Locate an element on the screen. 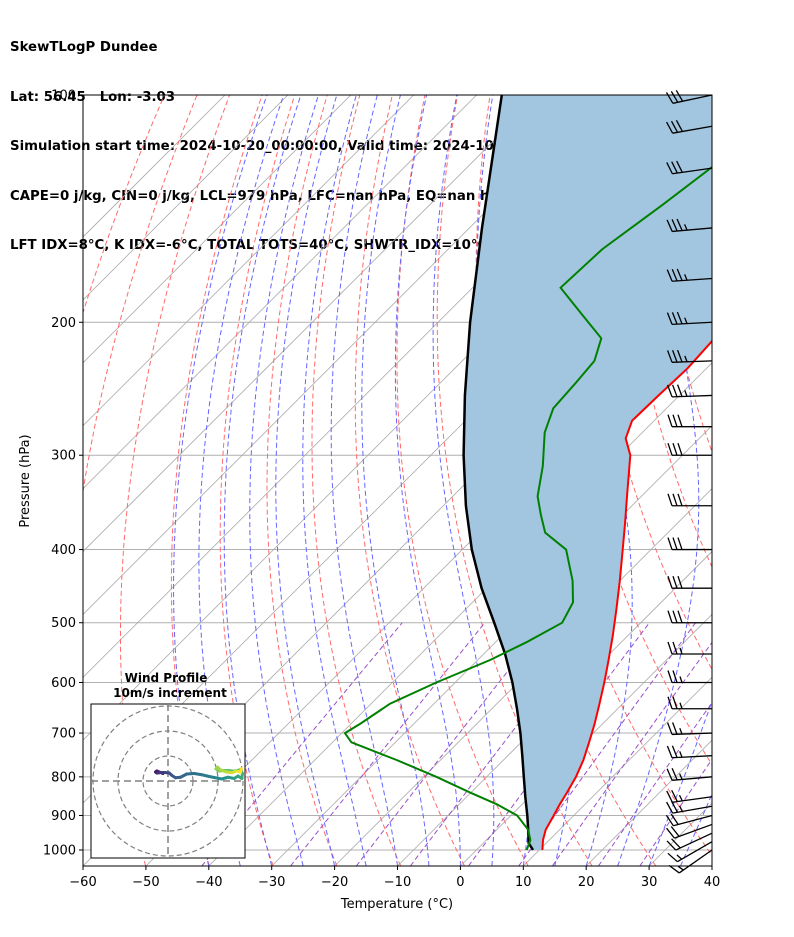 This screenshot has height=937, width=794. chart-title: SkewTLogP Dundee is located at coordinates (84, 47).